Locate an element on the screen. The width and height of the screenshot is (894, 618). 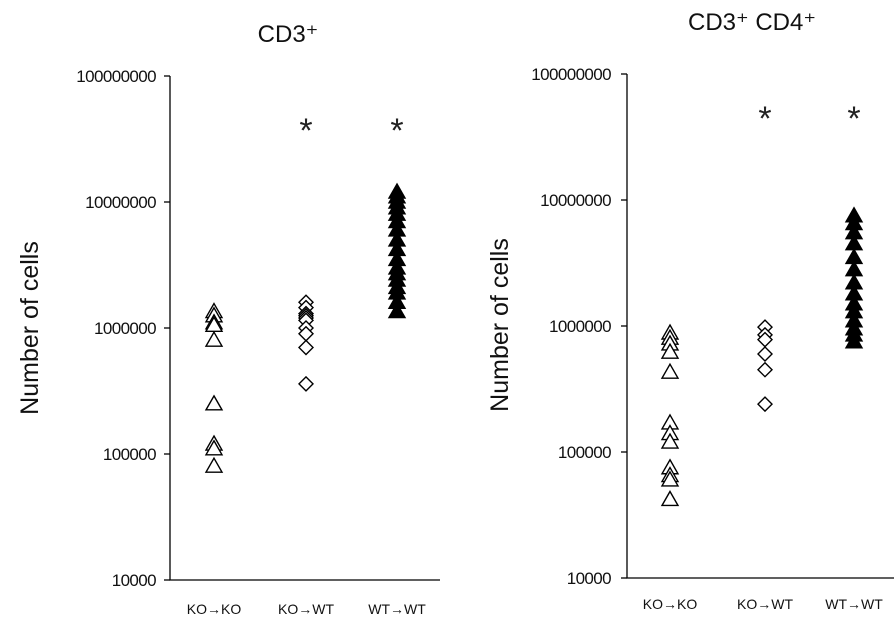
chart-title: CD3⁺ is located at coordinates (288, 34).